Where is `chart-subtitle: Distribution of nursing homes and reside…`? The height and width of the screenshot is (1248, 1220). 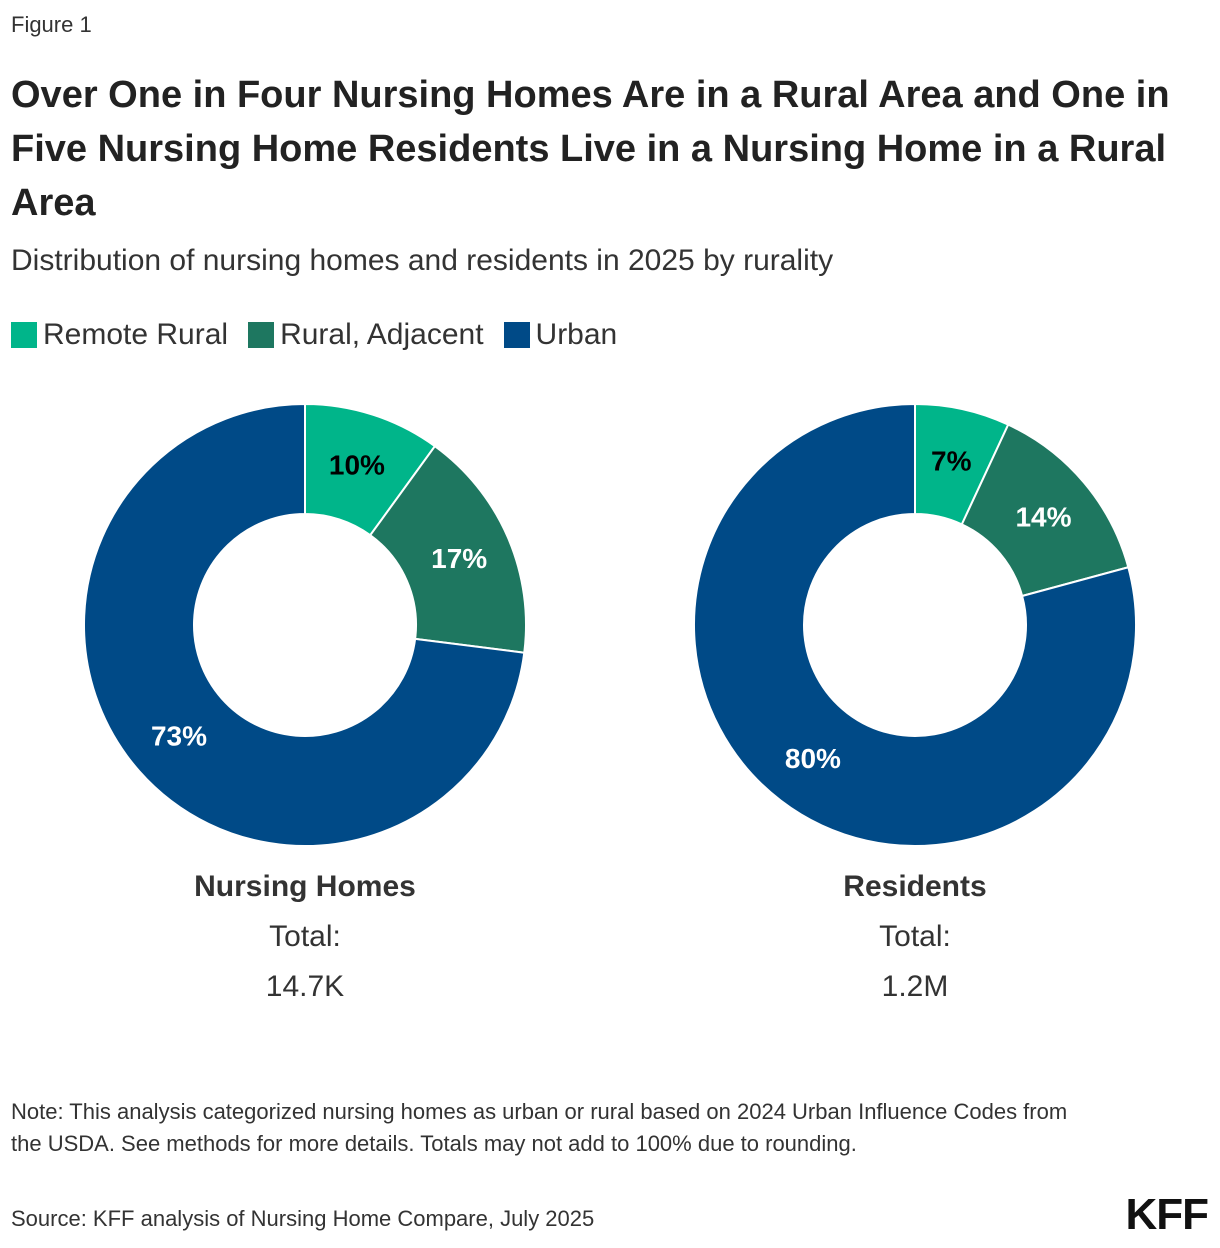
chart-subtitle: Distribution of nursing homes and reside… is located at coordinates (422, 260).